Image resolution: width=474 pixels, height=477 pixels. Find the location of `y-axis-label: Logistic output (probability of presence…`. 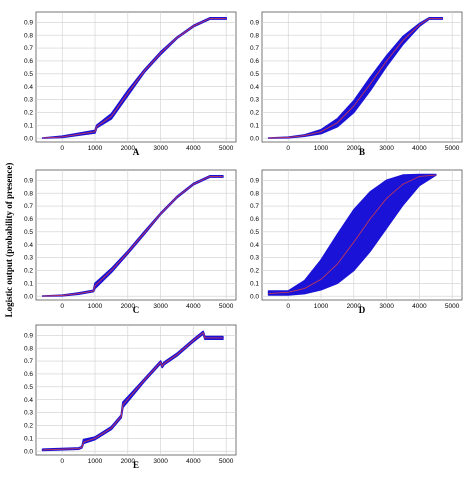

y-axis-label: Logistic output (probability of presence… is located at coordinates (9, 240).